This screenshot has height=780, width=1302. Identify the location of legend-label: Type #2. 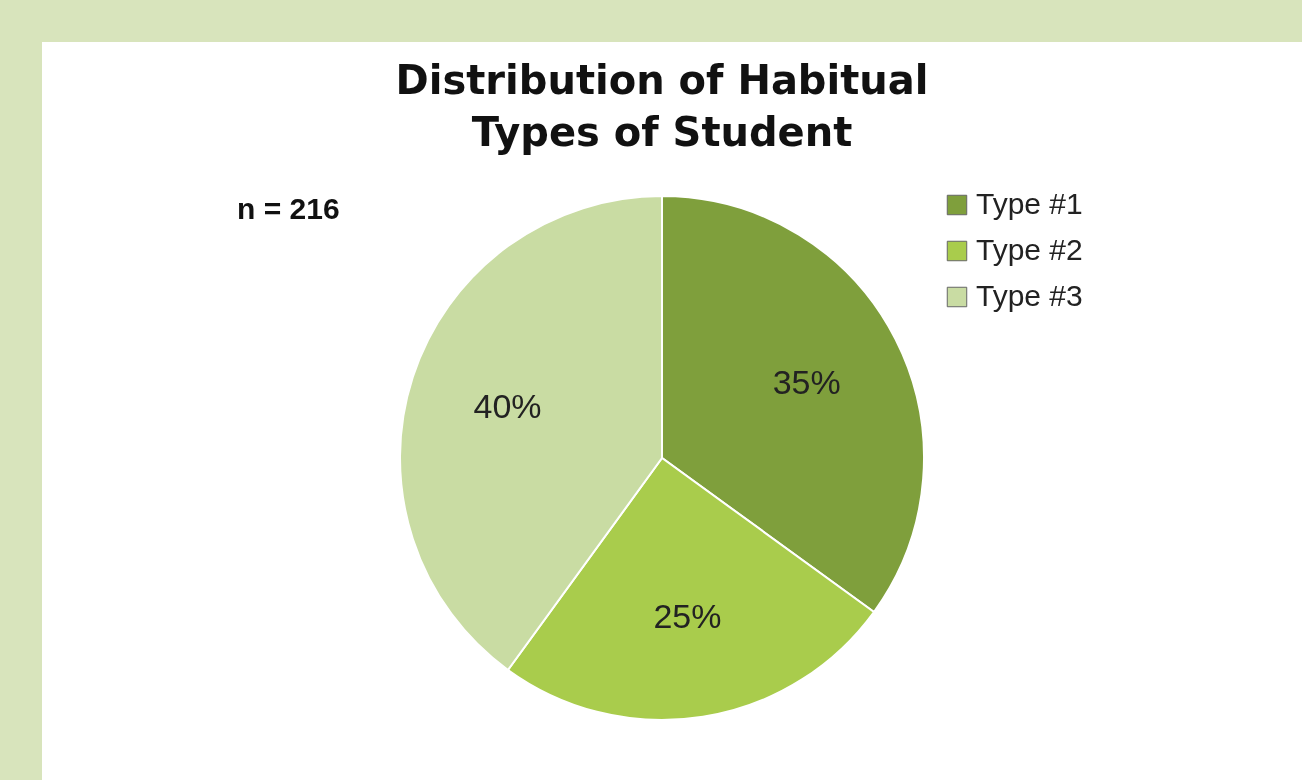
(1029, 249).